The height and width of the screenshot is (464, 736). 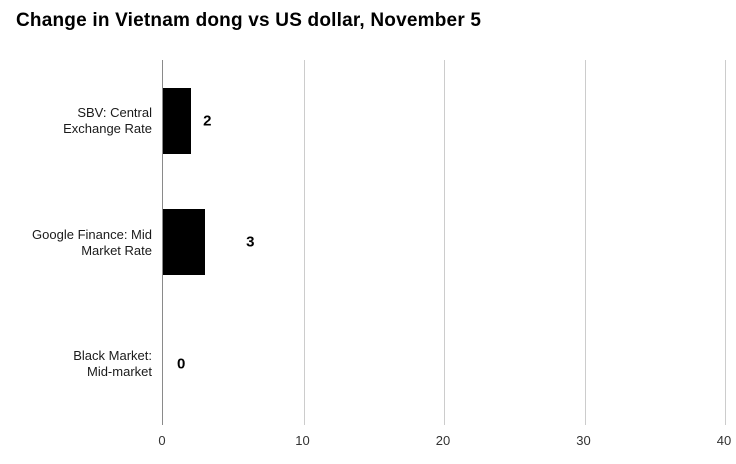 I want to click on category-label: Black Market: Mid-market, so click(x=112, y=363).